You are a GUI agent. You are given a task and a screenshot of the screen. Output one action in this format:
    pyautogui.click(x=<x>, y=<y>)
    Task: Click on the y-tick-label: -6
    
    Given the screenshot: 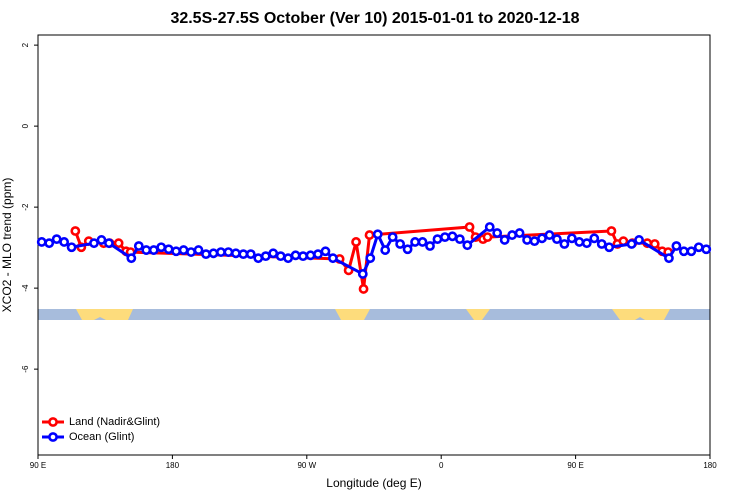 What is the action you would take?
    pyautogui.click(x=25, y=369)
    